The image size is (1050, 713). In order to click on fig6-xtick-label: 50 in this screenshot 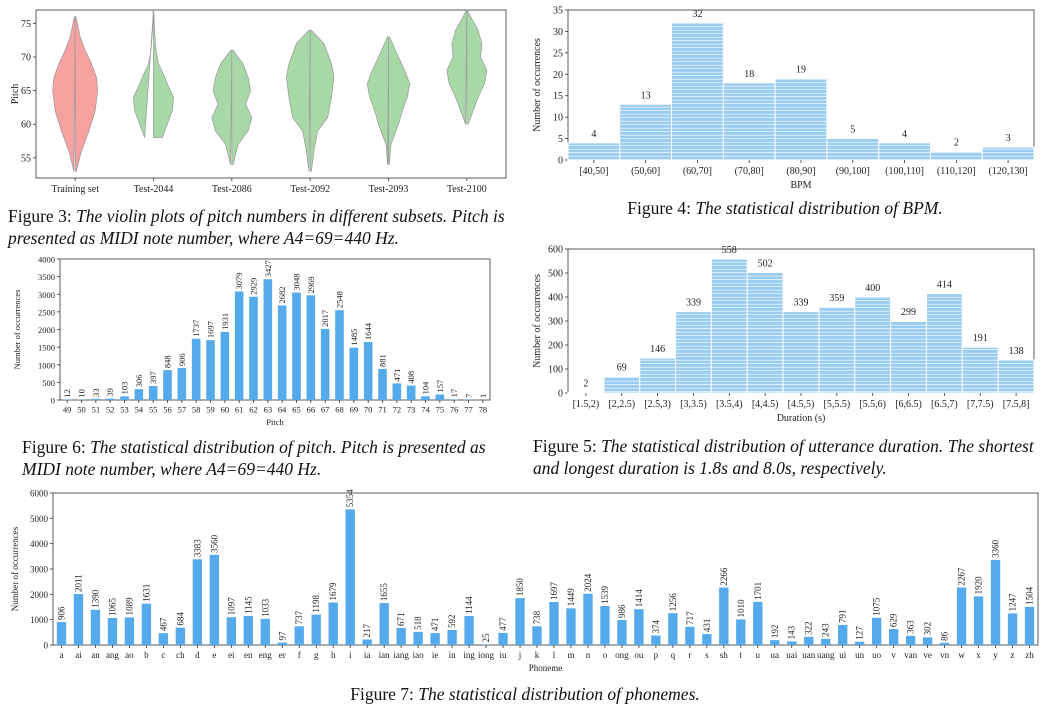, I will do `click(81, 410)`.